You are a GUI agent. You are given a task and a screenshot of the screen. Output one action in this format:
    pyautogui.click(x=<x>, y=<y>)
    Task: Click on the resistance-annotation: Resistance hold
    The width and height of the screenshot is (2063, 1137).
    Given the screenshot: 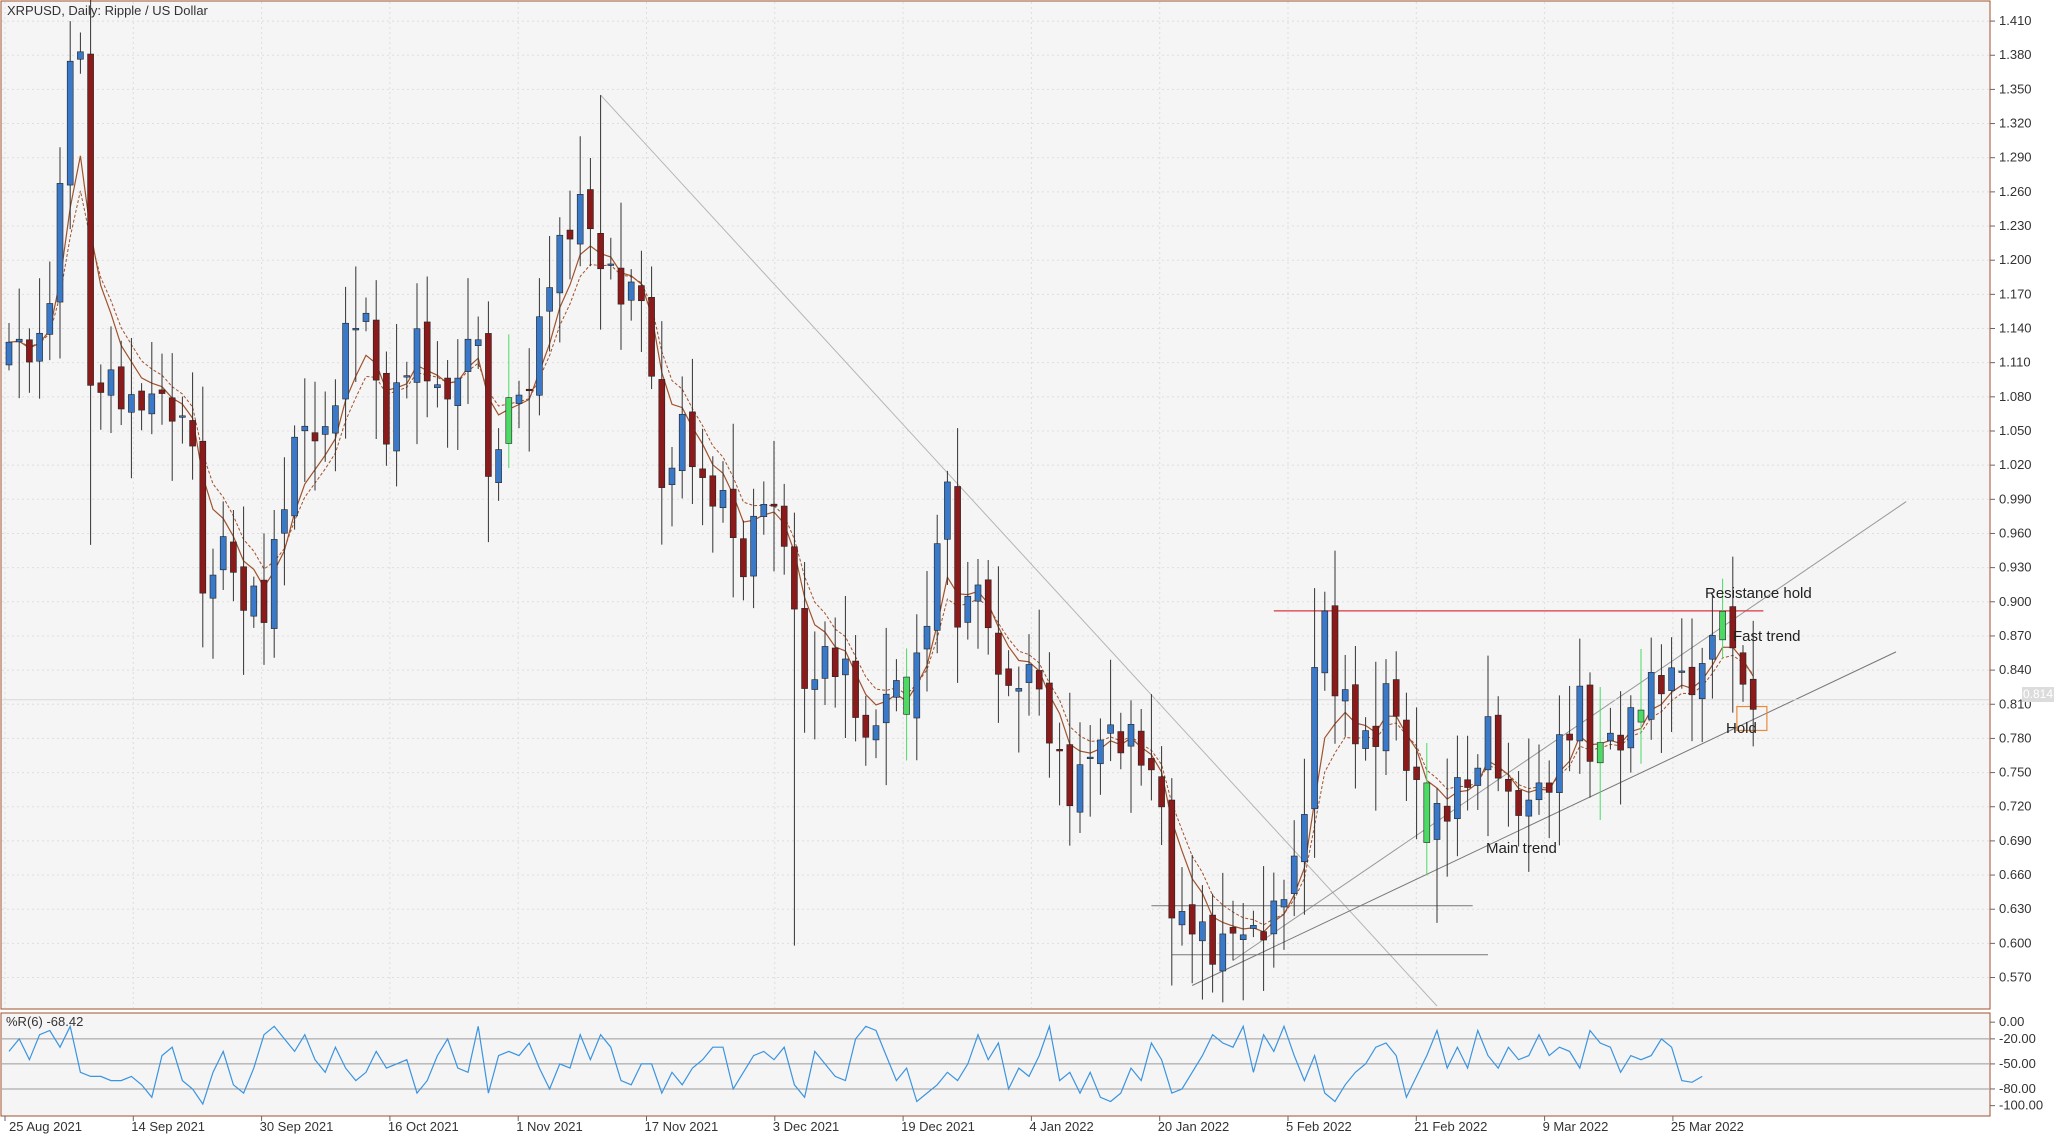 What is the action you would take?
    pyautogui.click(x=1758, y=593)
    